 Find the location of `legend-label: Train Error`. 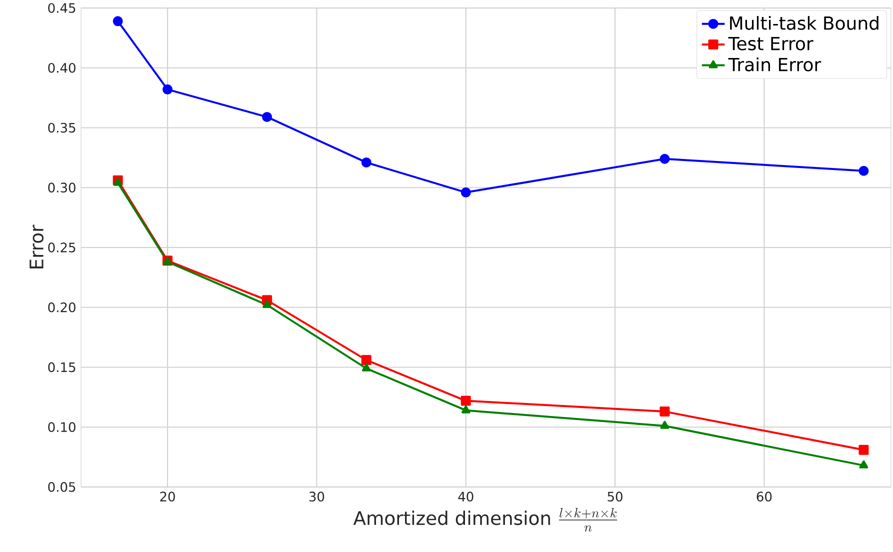

legend-label: Train Error is located at coordinates (775, 64).